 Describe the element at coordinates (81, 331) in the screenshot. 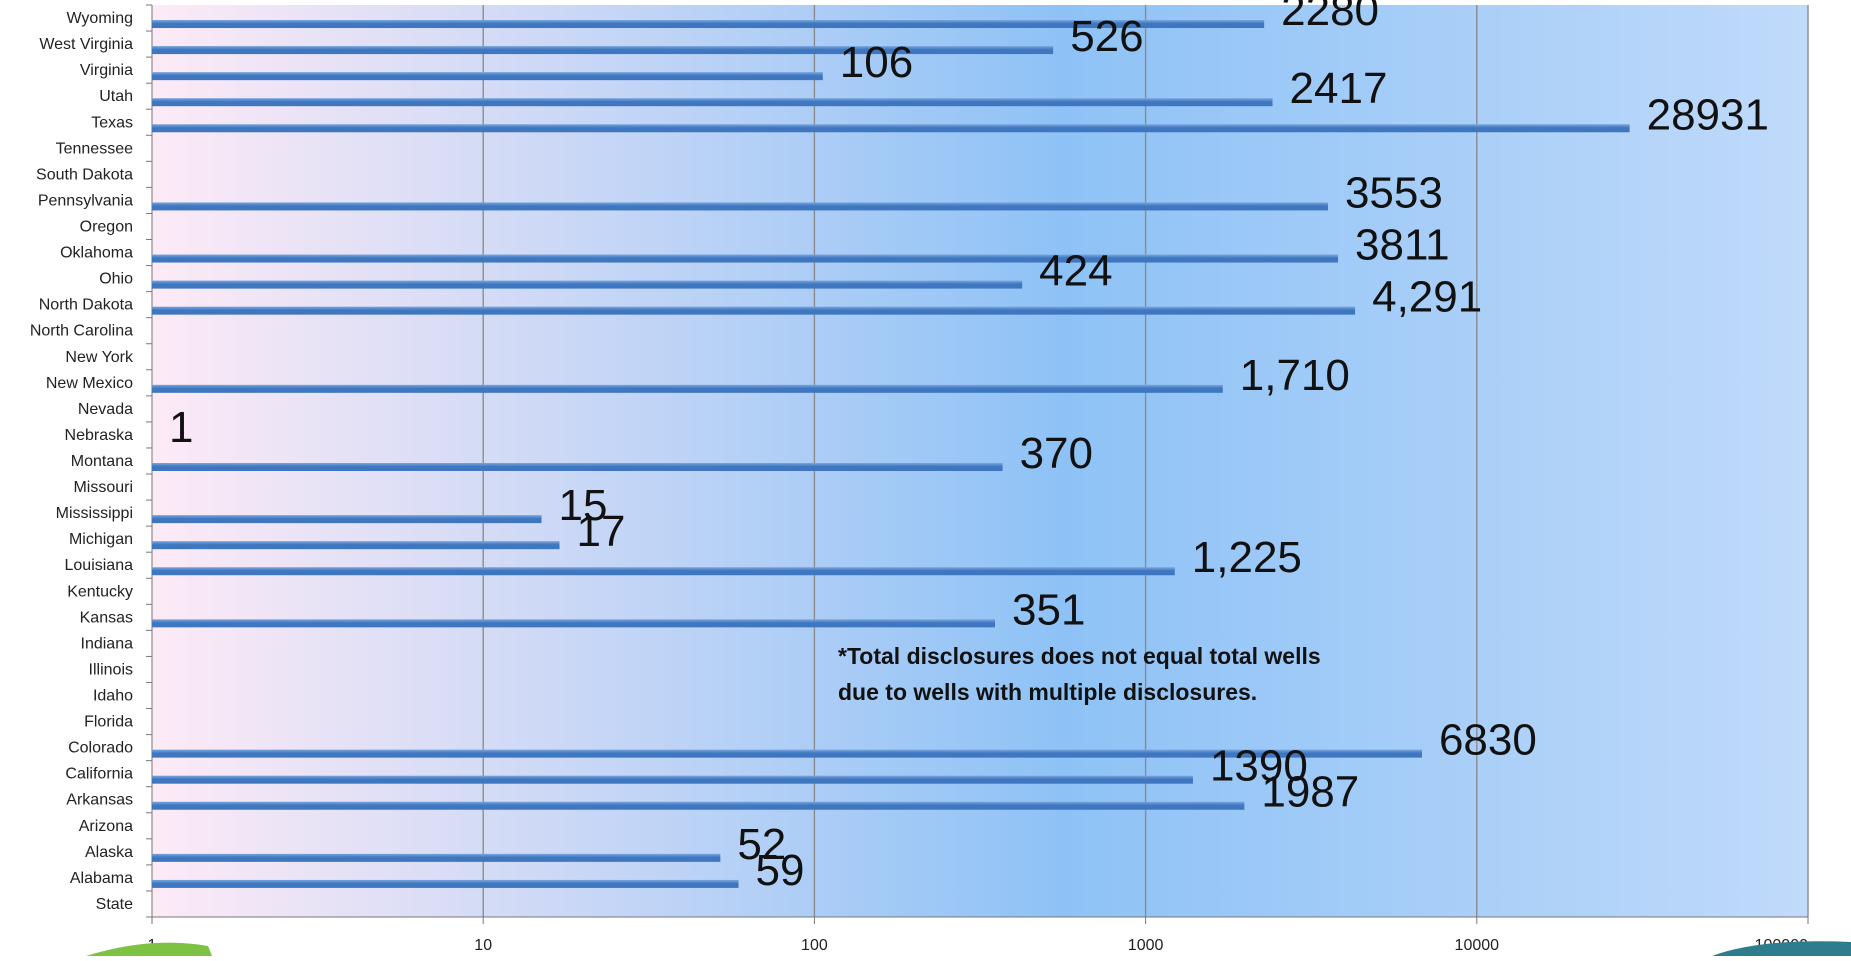

I see `category-label: North Carolina` at that location.